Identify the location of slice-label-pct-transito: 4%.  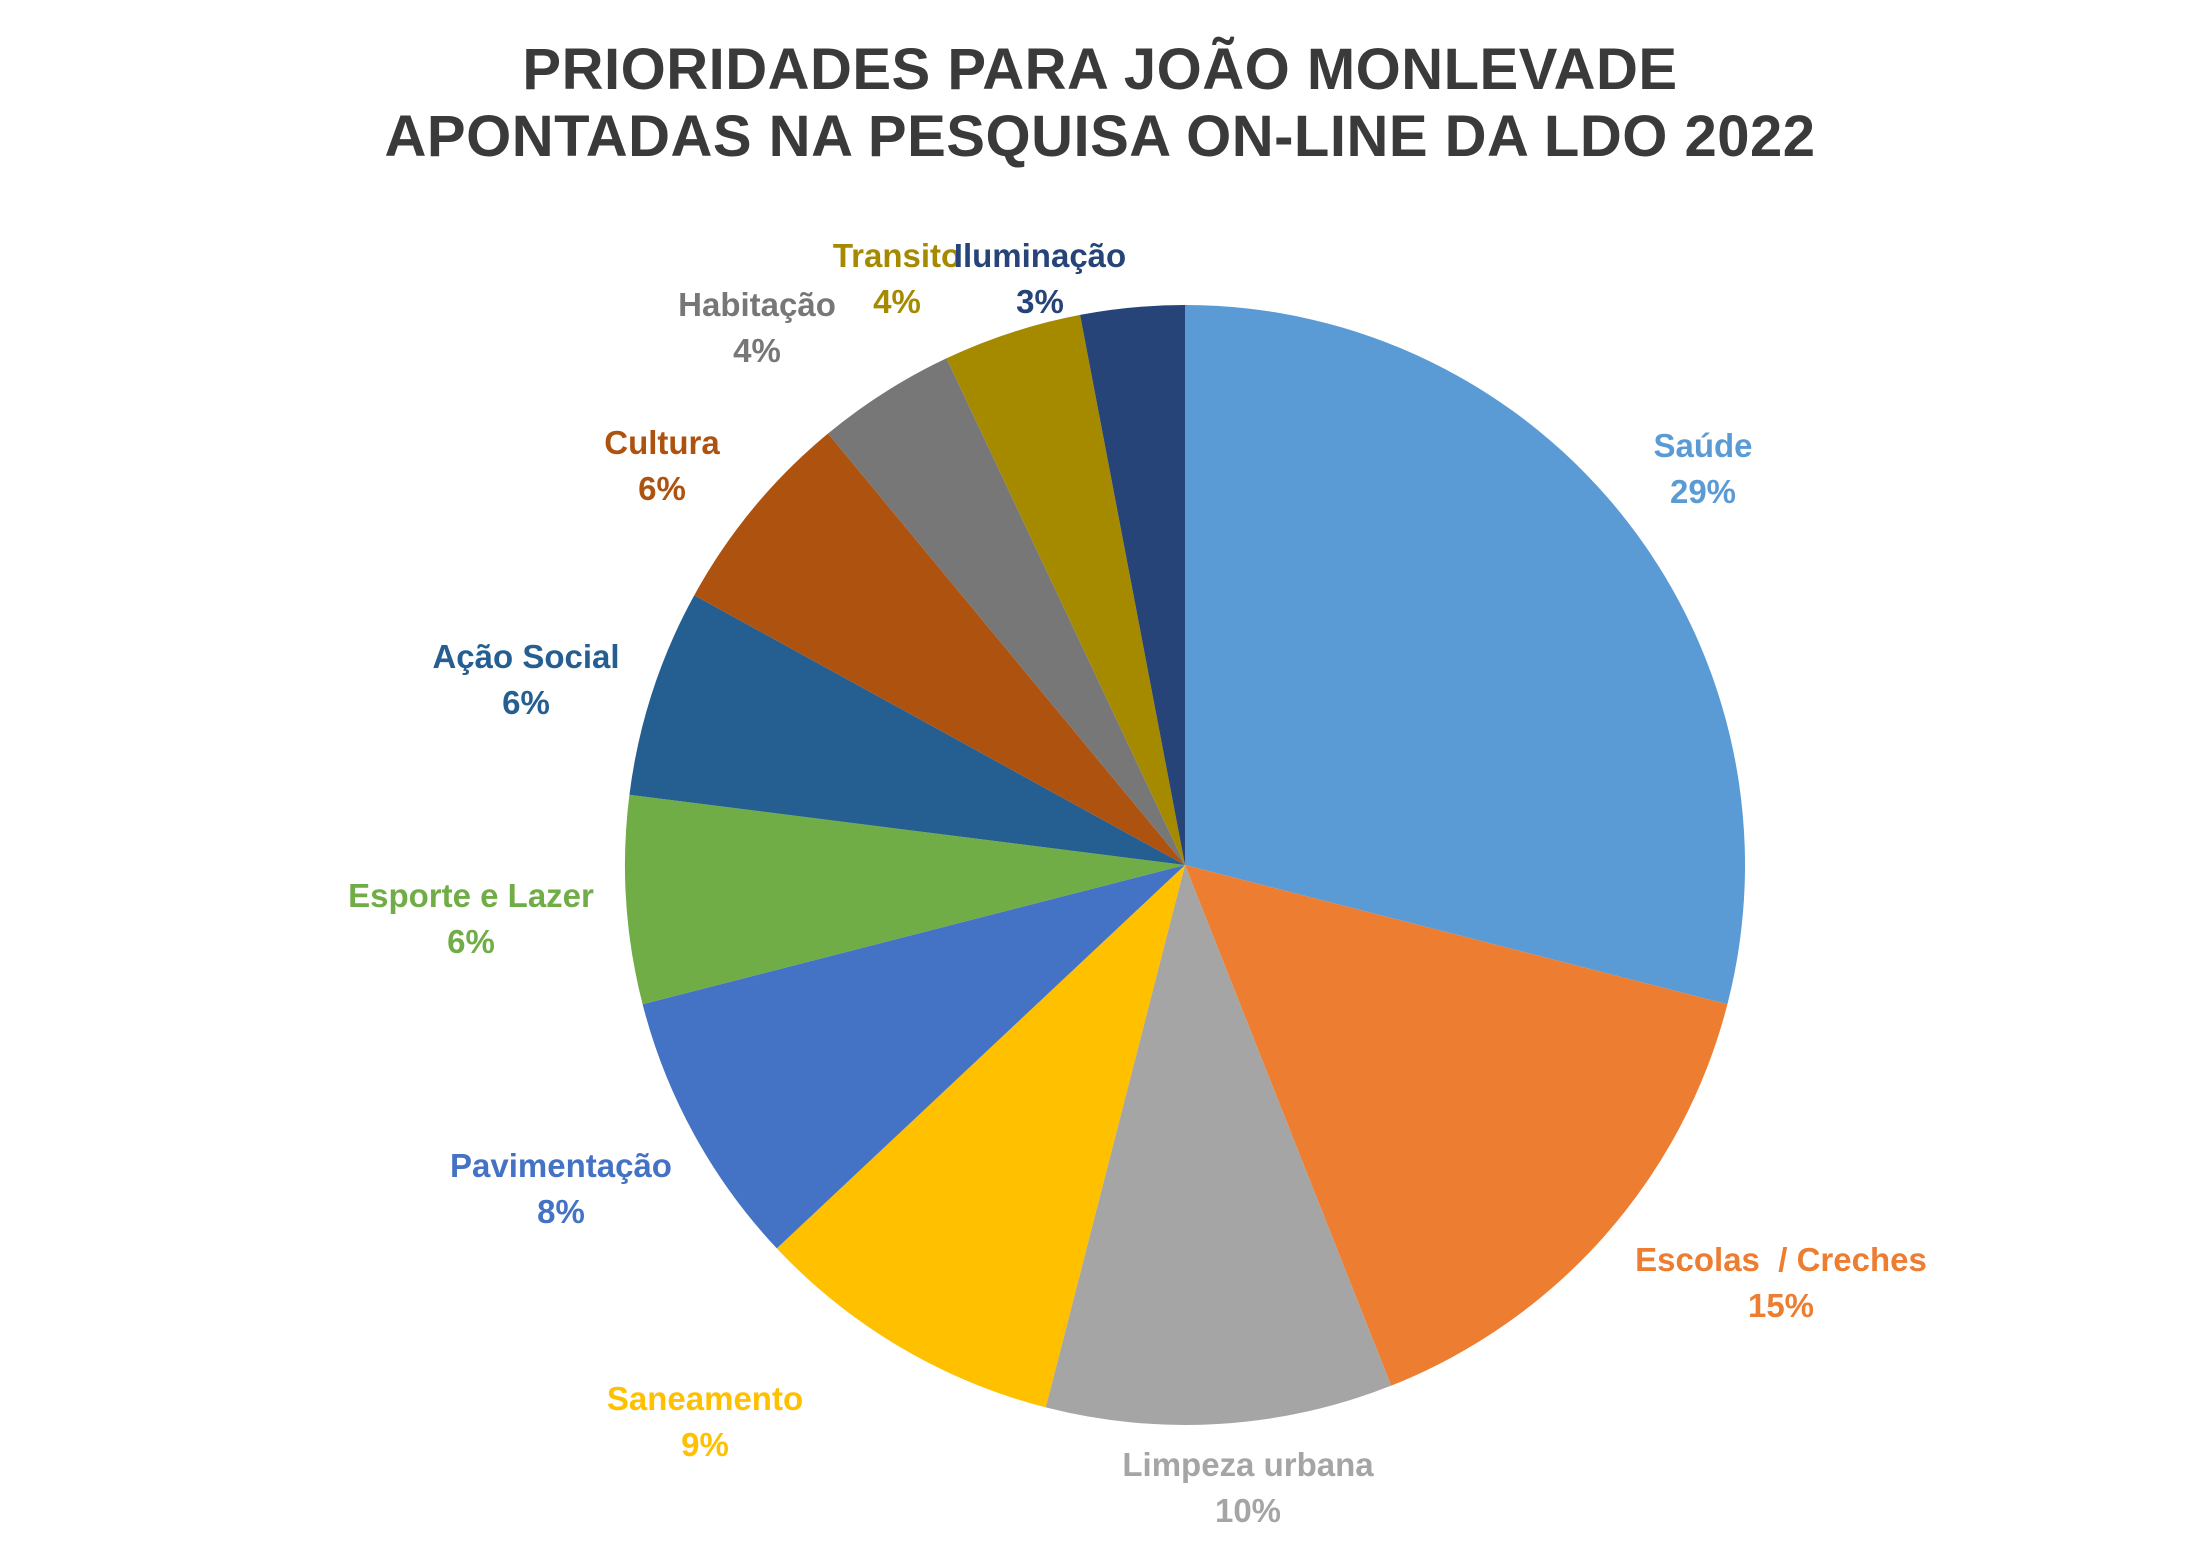
(897, 301).